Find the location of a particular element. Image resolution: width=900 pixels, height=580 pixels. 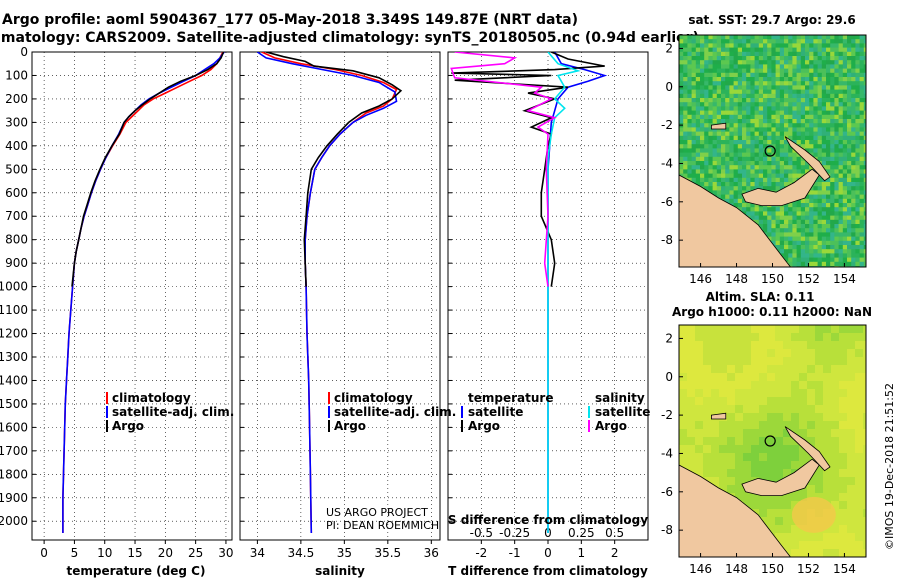

depth-tick-label: 1300 is located at coordinates (14, 357).